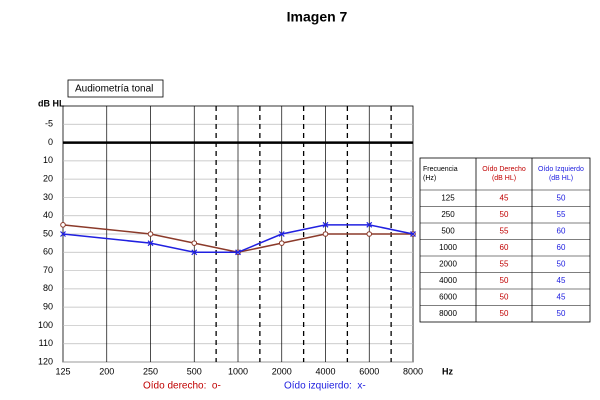 This screenshot has height=400, width=600. What do you see at coordinates (369, 371) in the screenshot?
I see `x-tick-label: 6000` at bounding box center [369, 371].